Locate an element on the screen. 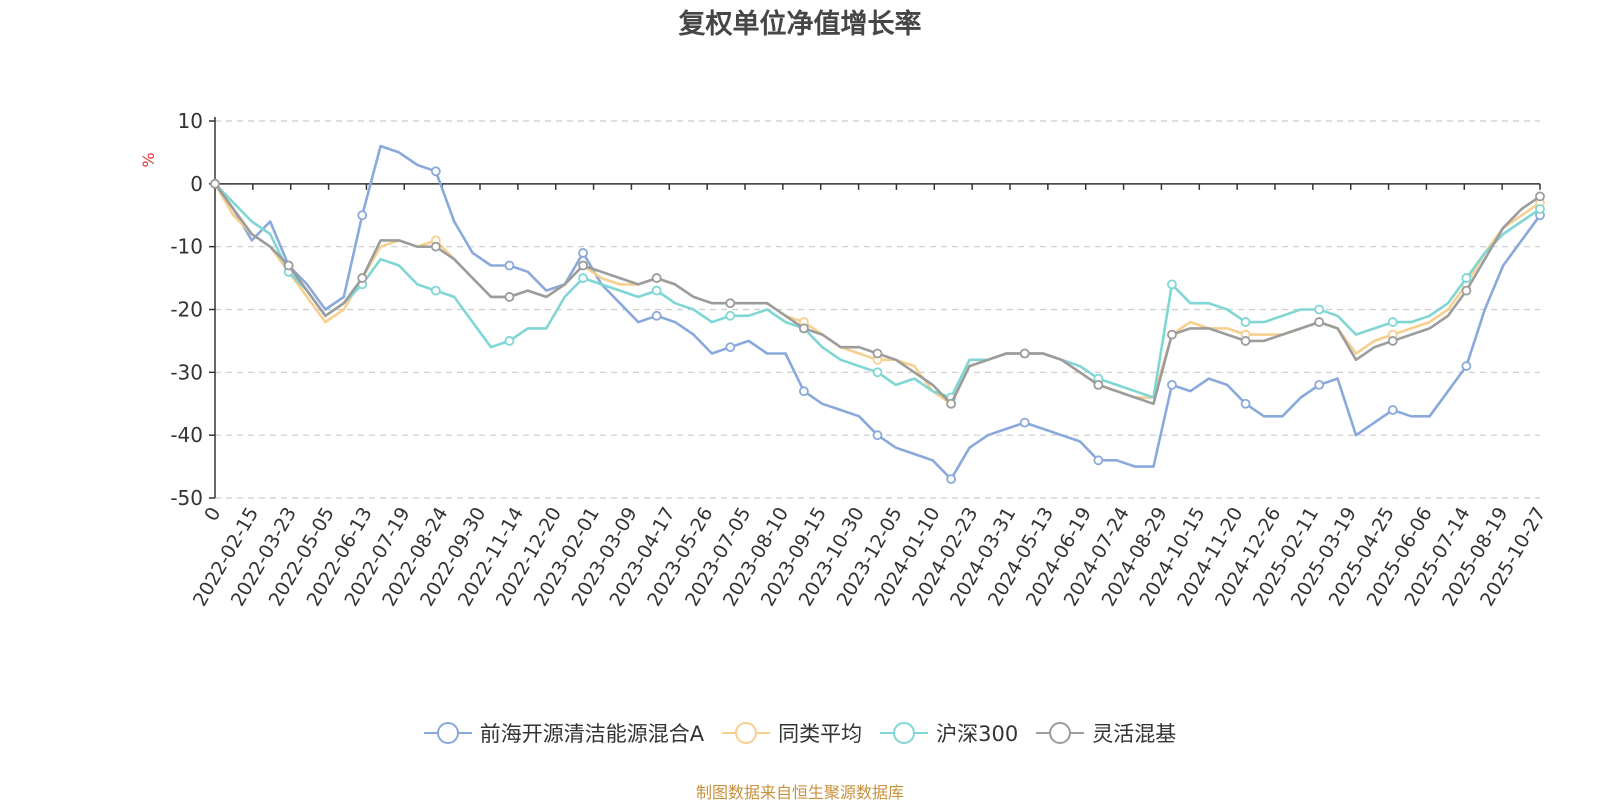  legend-label-0: 前海开源清洁能源混合A is located at coordinates (592, 734).